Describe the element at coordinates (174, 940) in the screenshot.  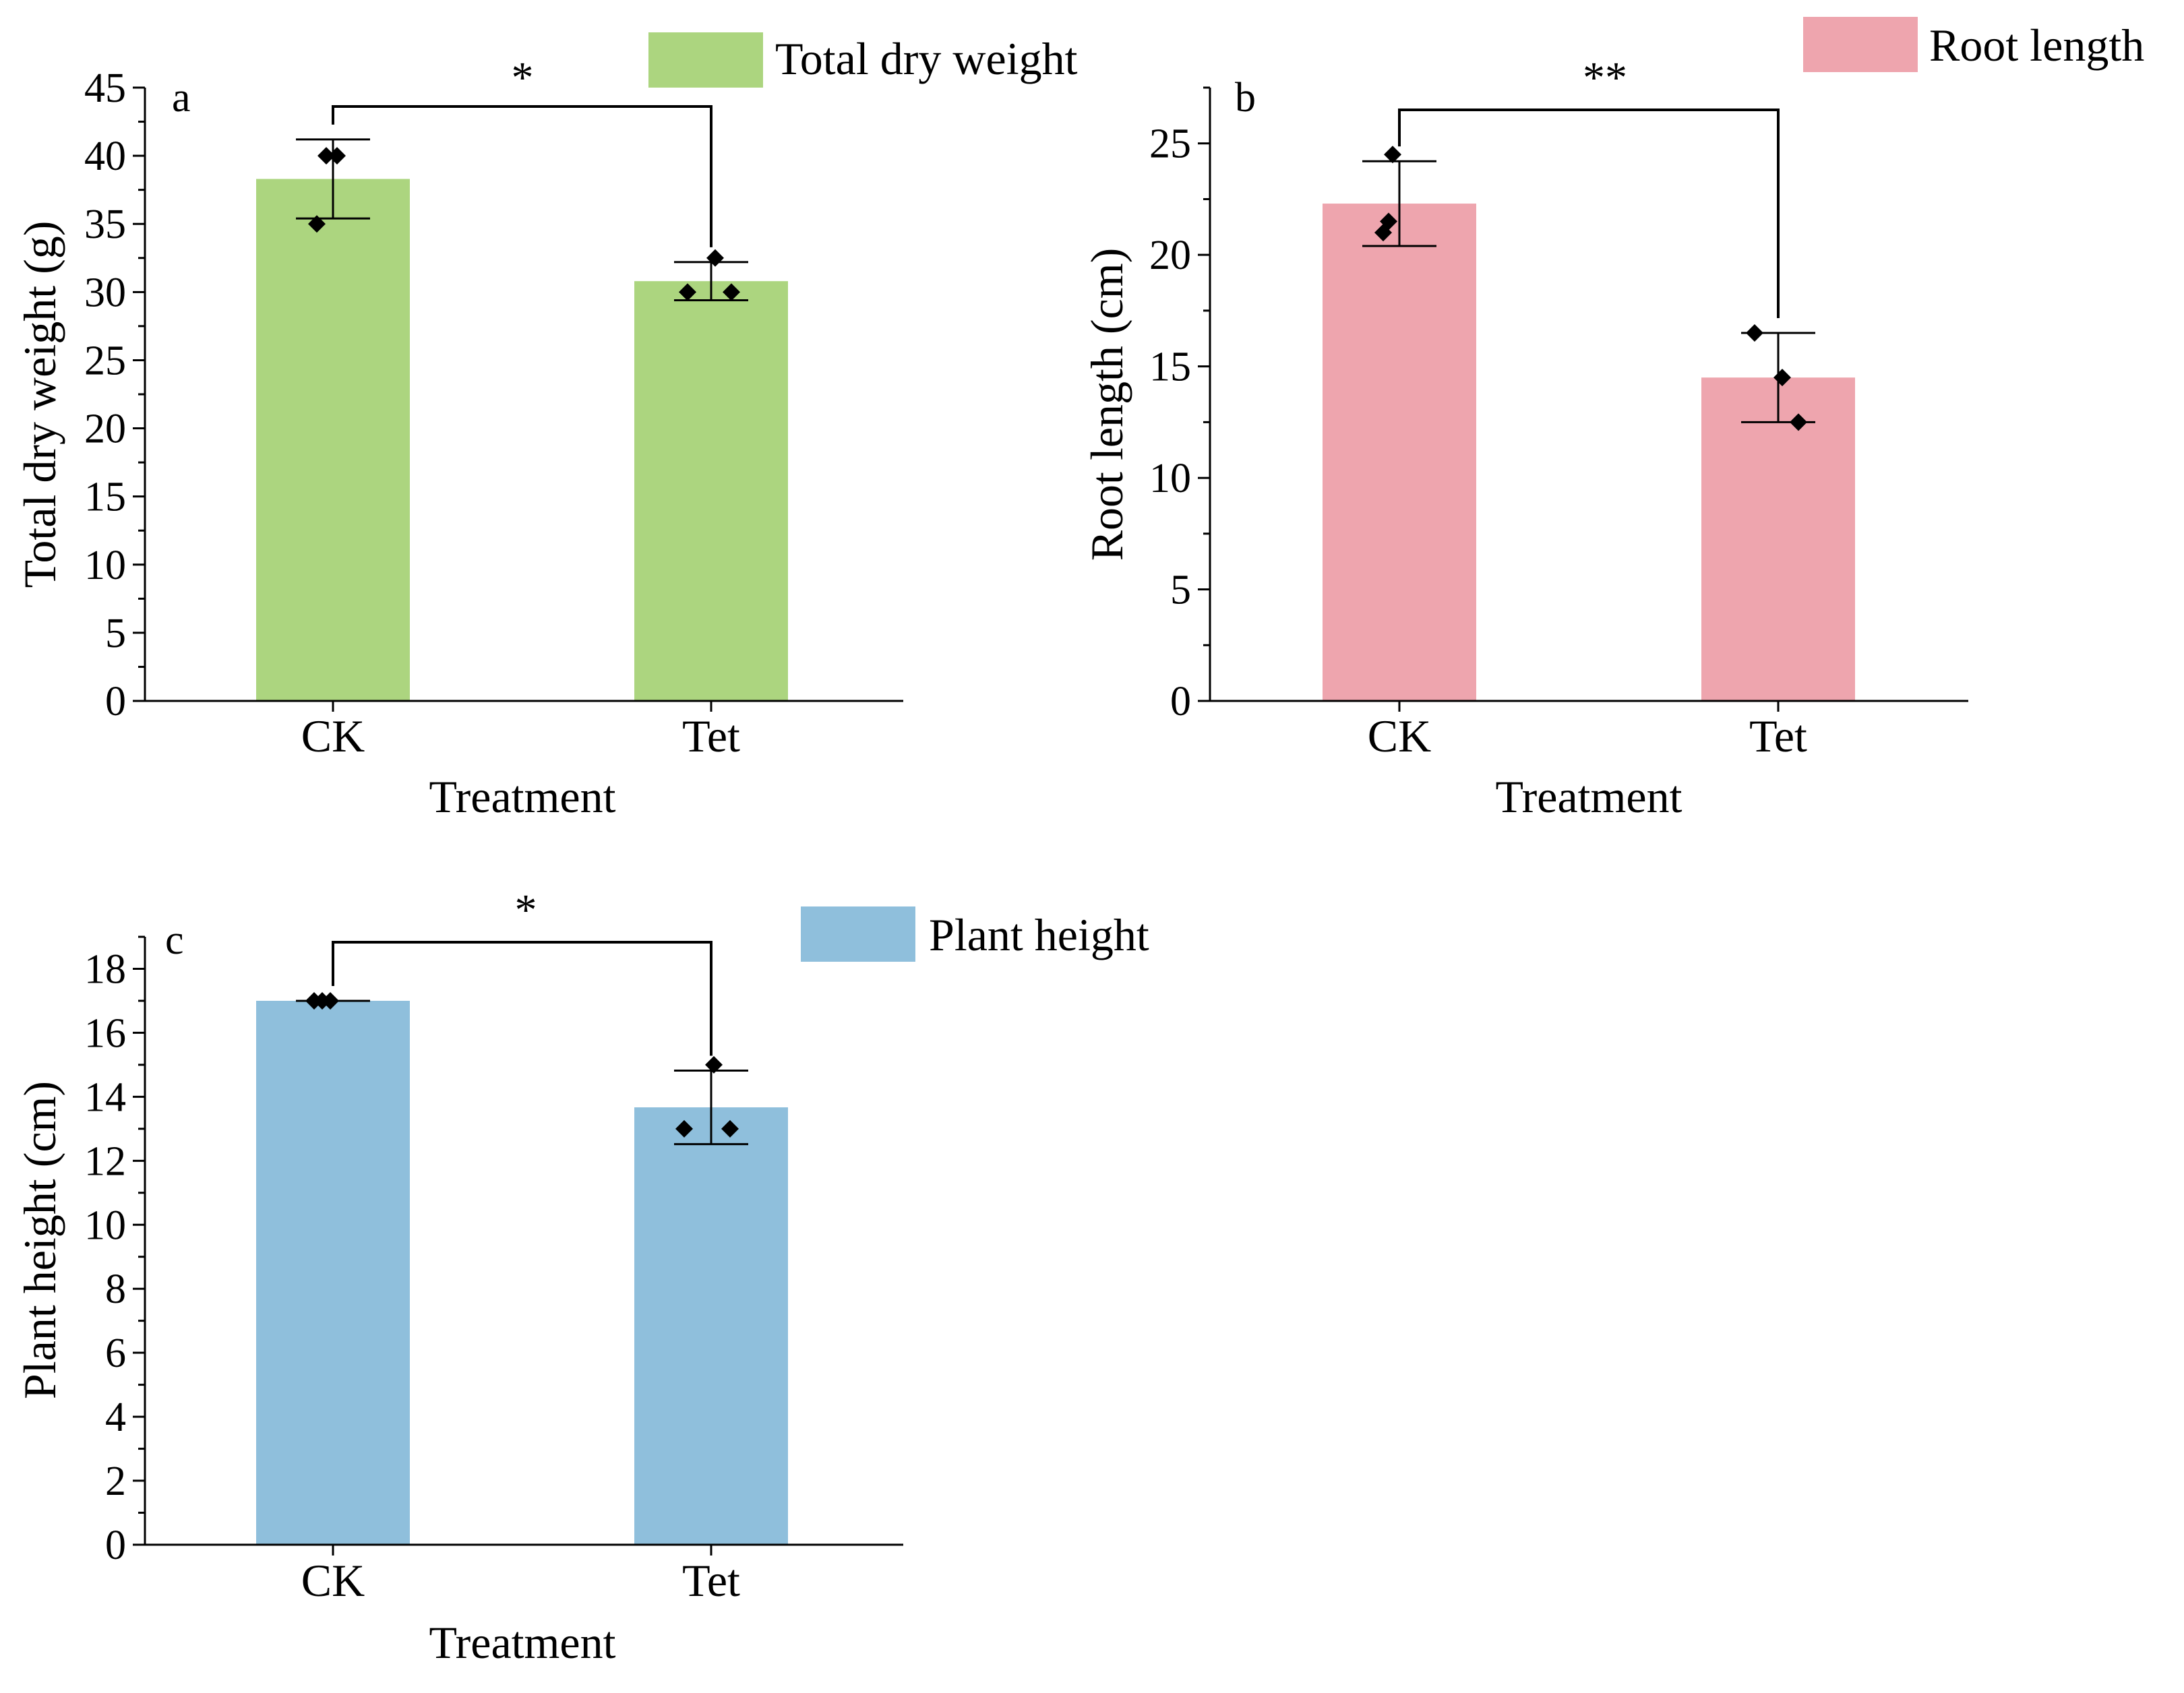
I see `panel-letter-c: c` at that location.